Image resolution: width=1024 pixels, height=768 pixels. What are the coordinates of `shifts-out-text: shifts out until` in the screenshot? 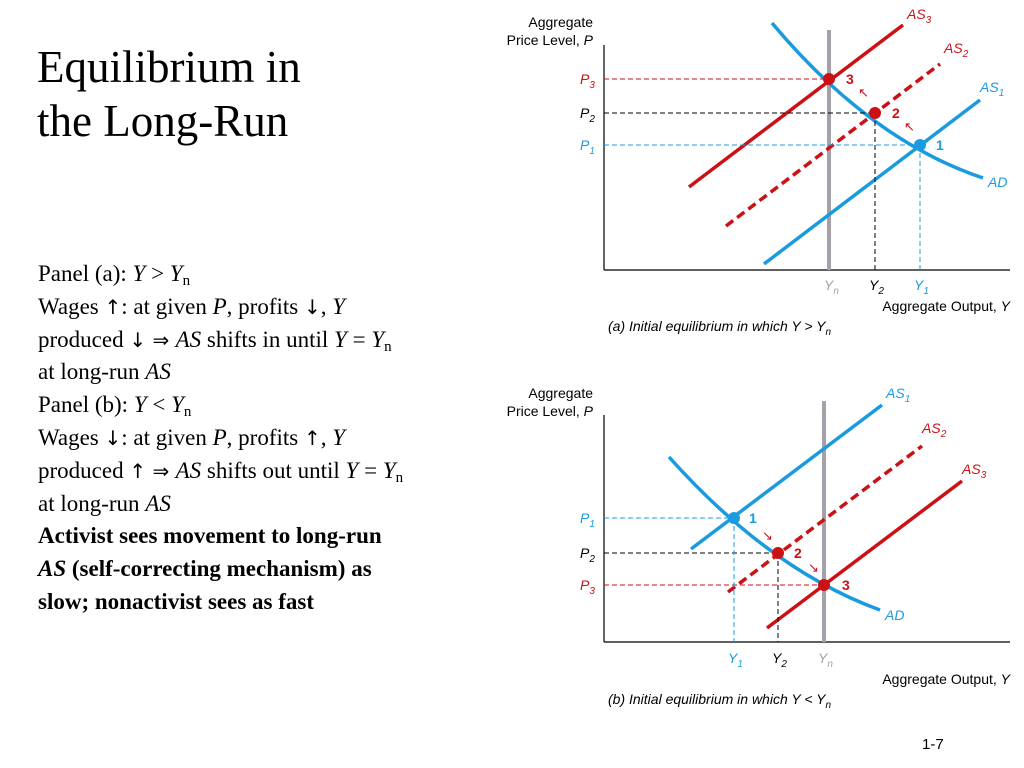 It's located at (273, 470).